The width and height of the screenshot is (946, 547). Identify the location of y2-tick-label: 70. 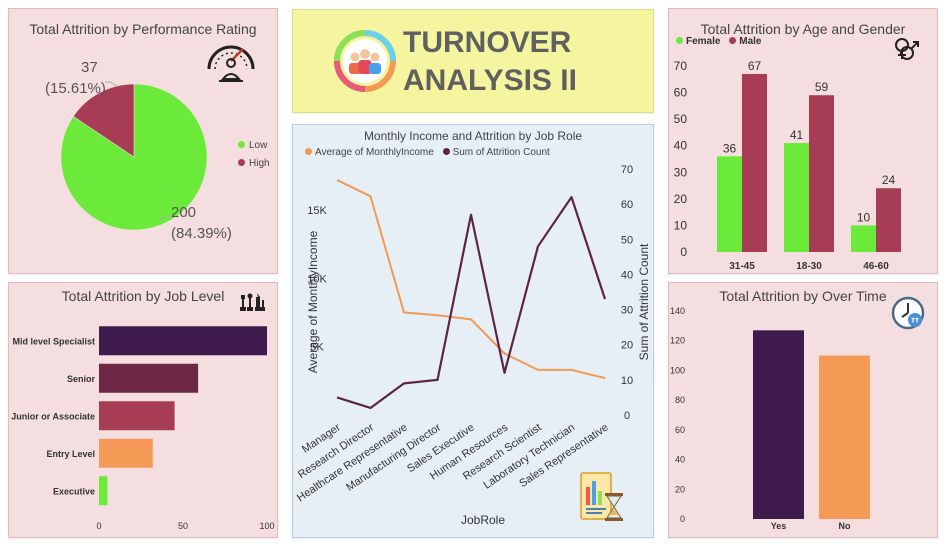
(627, 170).